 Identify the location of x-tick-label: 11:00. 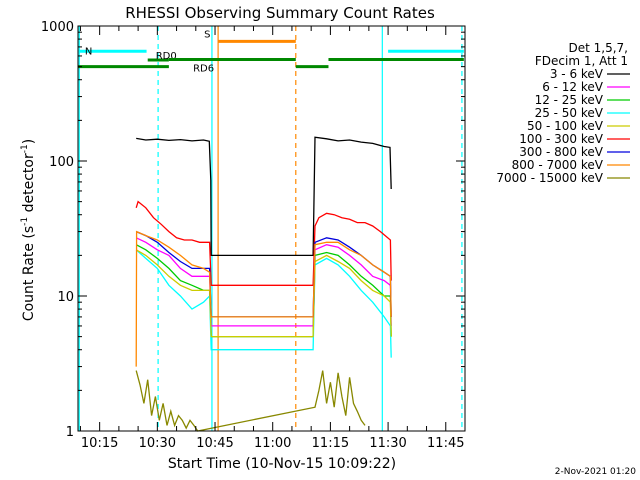
(272, 443).